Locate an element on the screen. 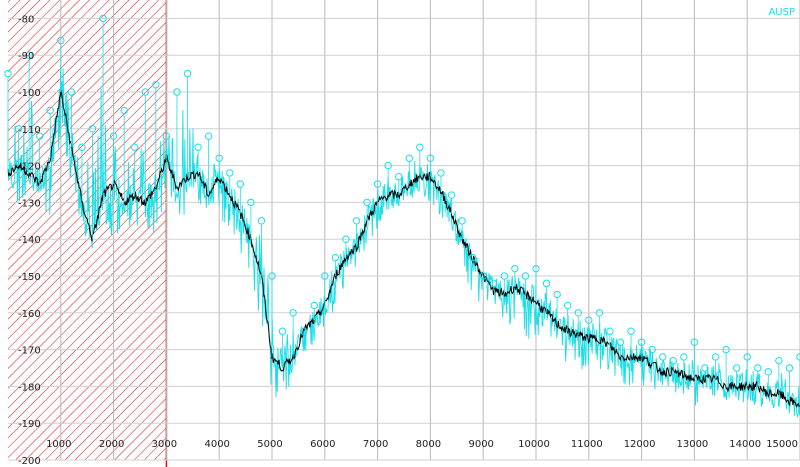  y-tick-label-190: -190 is located at coordinates (29, 424).